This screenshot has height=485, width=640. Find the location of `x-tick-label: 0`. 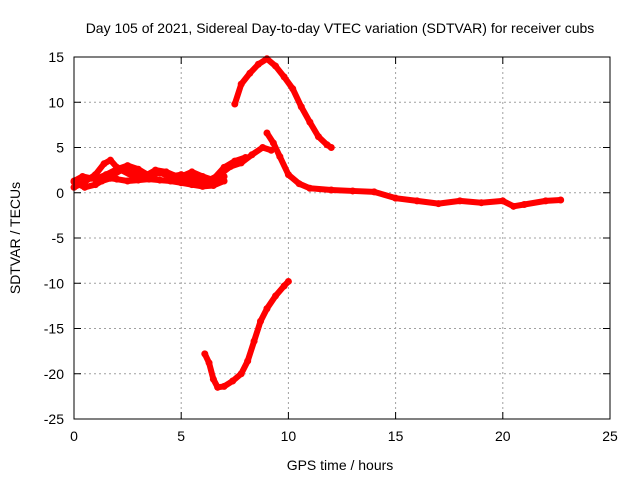

x-tick-label: 0 is located at coordinates (74, 436).